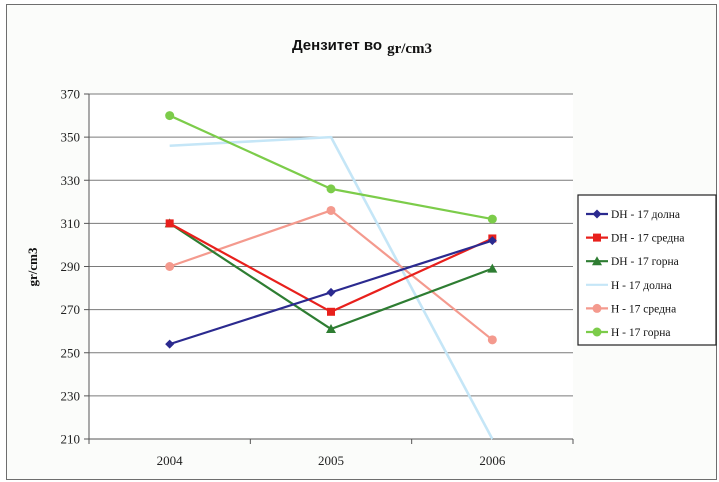 The width and height of the screenshot is (719, 482). I want to click on y-tick-label: 230, so click(71, 395).